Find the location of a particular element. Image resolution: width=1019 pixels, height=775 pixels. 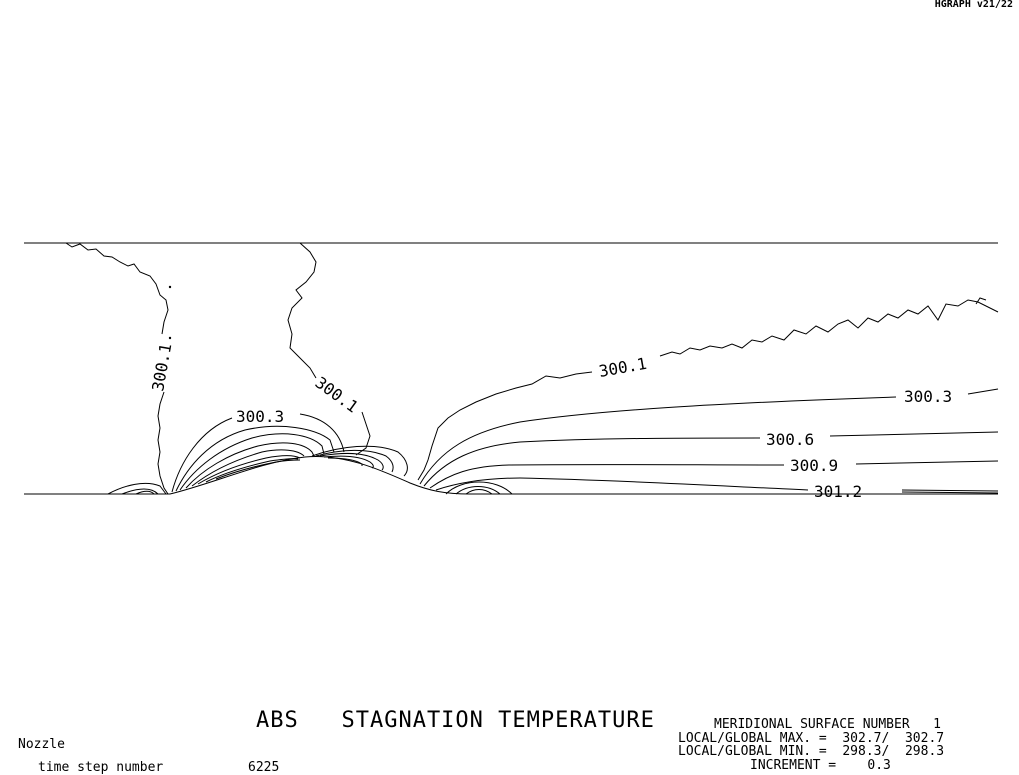

plot-title: ABS STAGNATION TEMPERATURE is located at coordinates (455, 720).